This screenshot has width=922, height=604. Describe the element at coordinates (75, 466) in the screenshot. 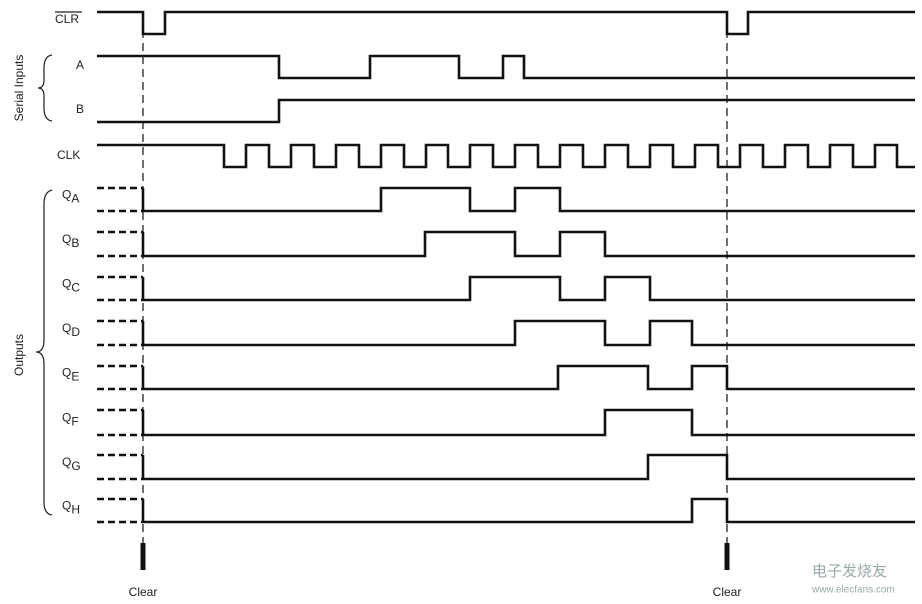

I see `output-subscript: G` at that location.